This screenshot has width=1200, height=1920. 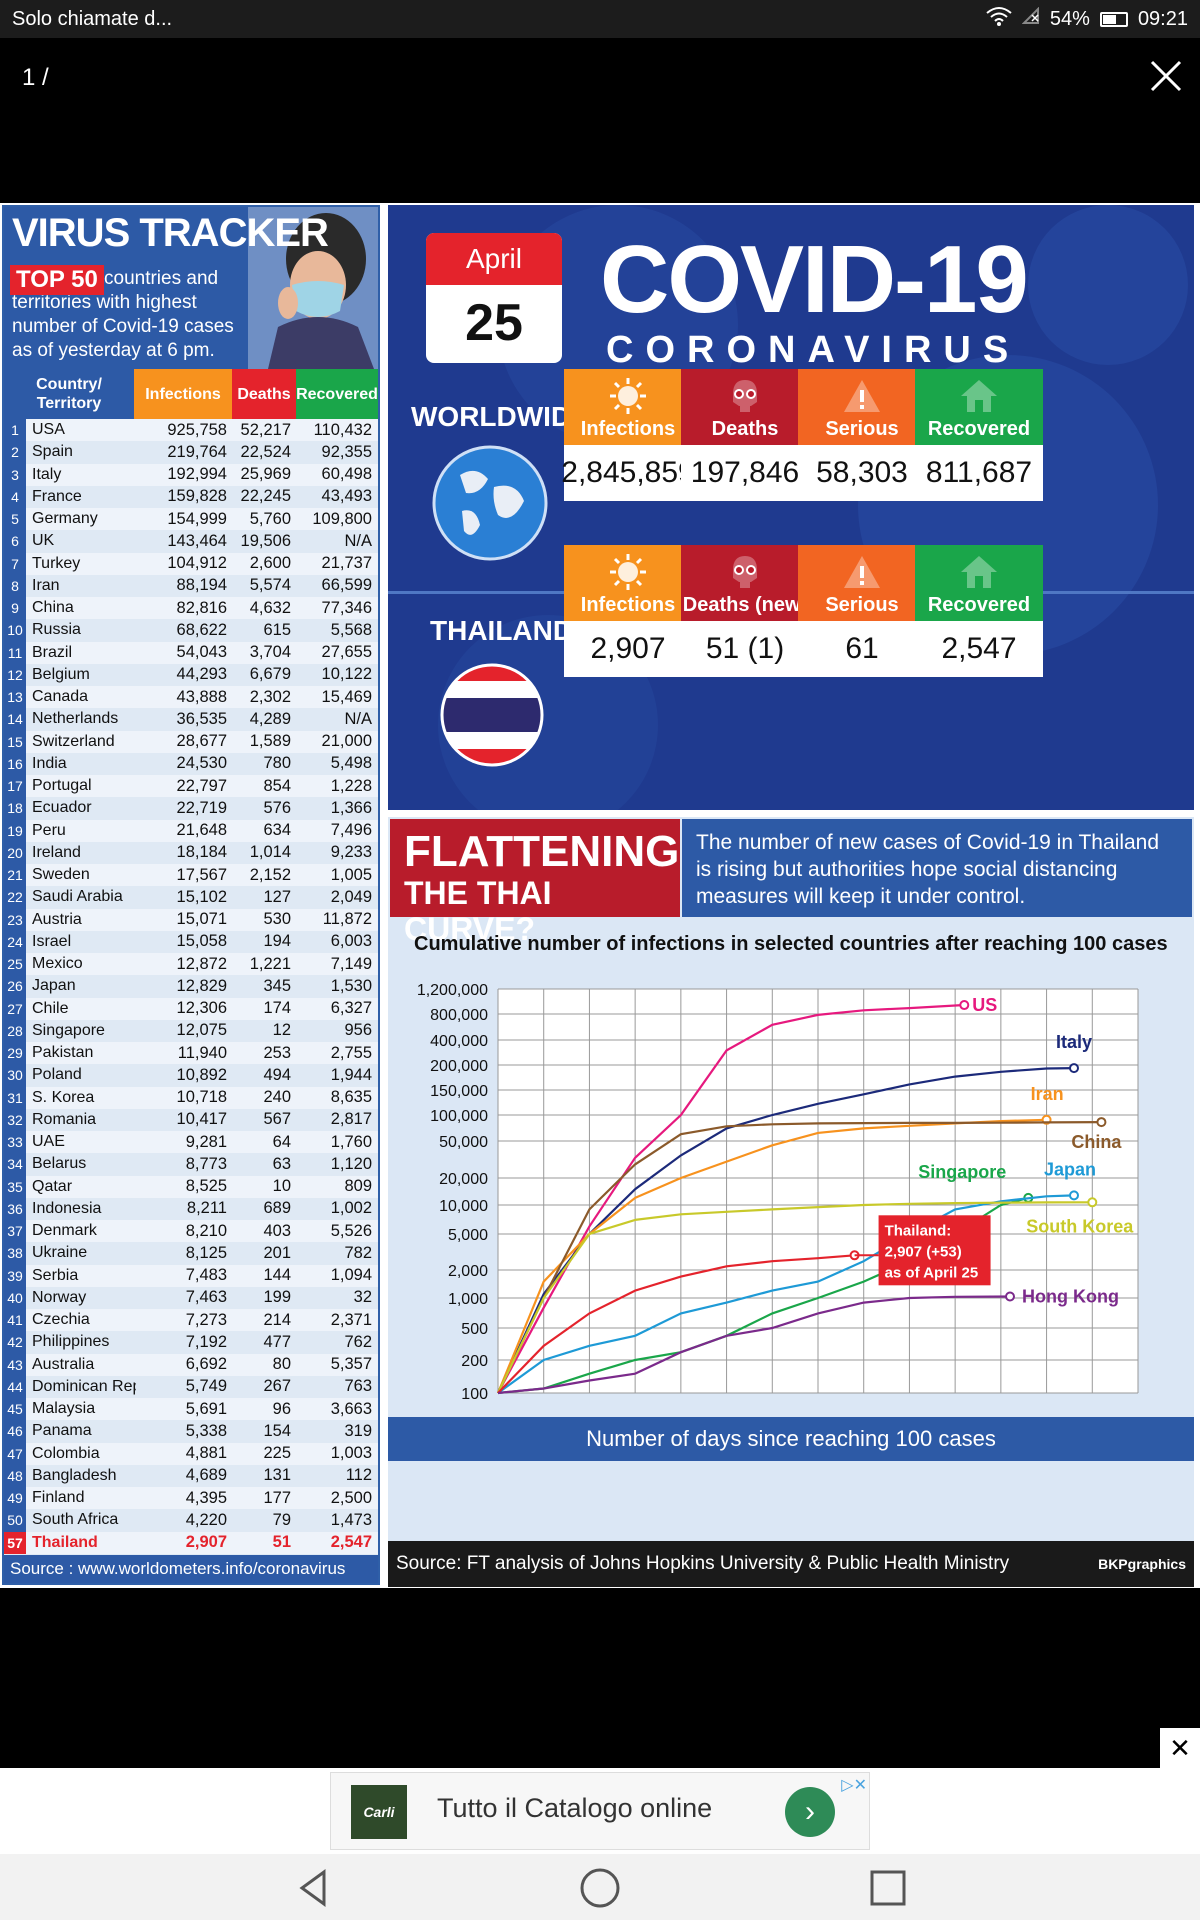 What do you see at coordinates (191, 1342) in the screenshot?
I see `table-row: 42 Philippines 7,192 477 762` at bounding box center [191, 1342].